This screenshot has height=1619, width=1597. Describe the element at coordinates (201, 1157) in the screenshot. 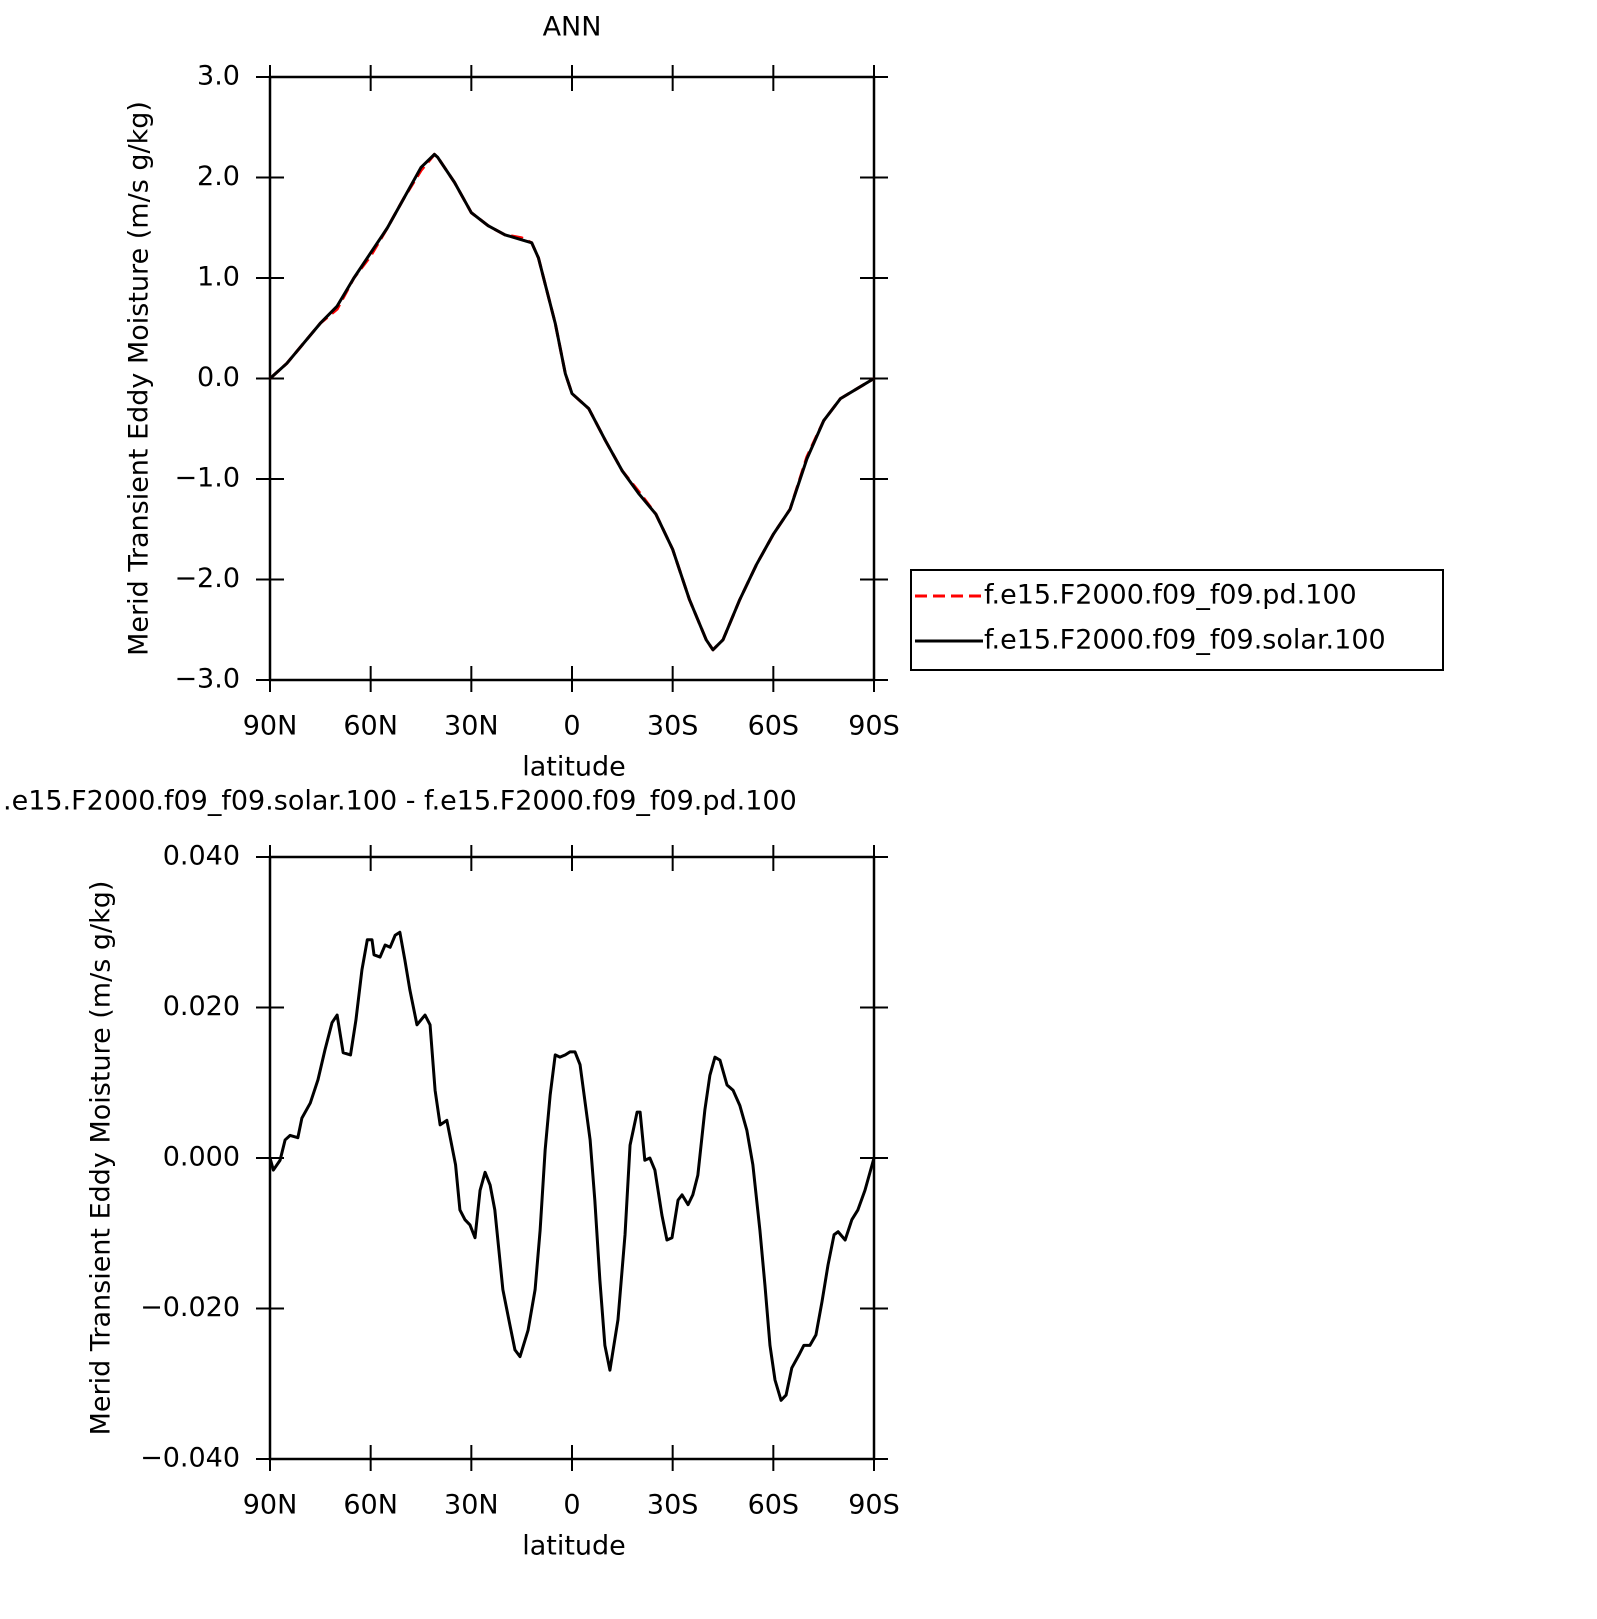

I see `y-tick-label: 0.000` at that location.